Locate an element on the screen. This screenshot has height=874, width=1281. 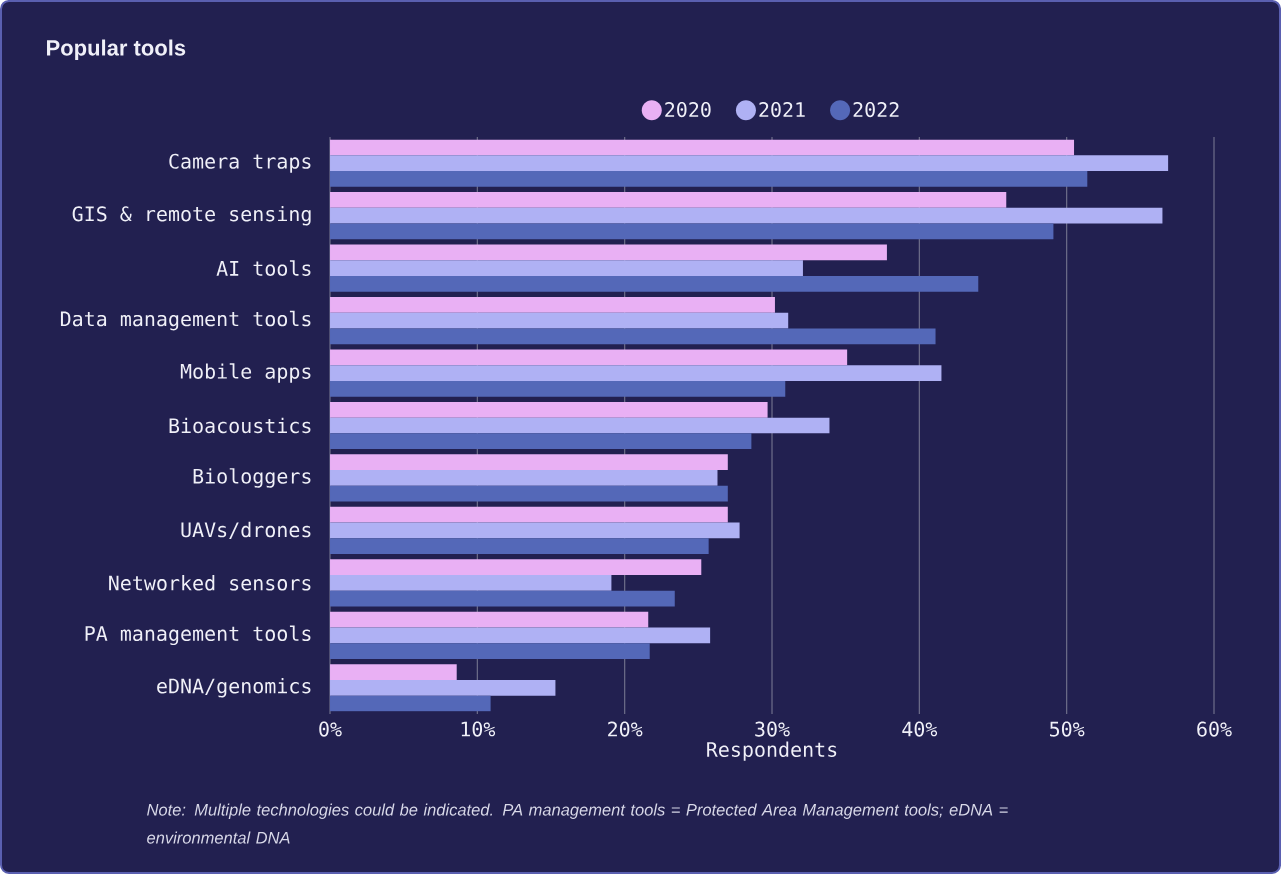
y-tick-label: Camera traps is located at coordinates (240, 163).